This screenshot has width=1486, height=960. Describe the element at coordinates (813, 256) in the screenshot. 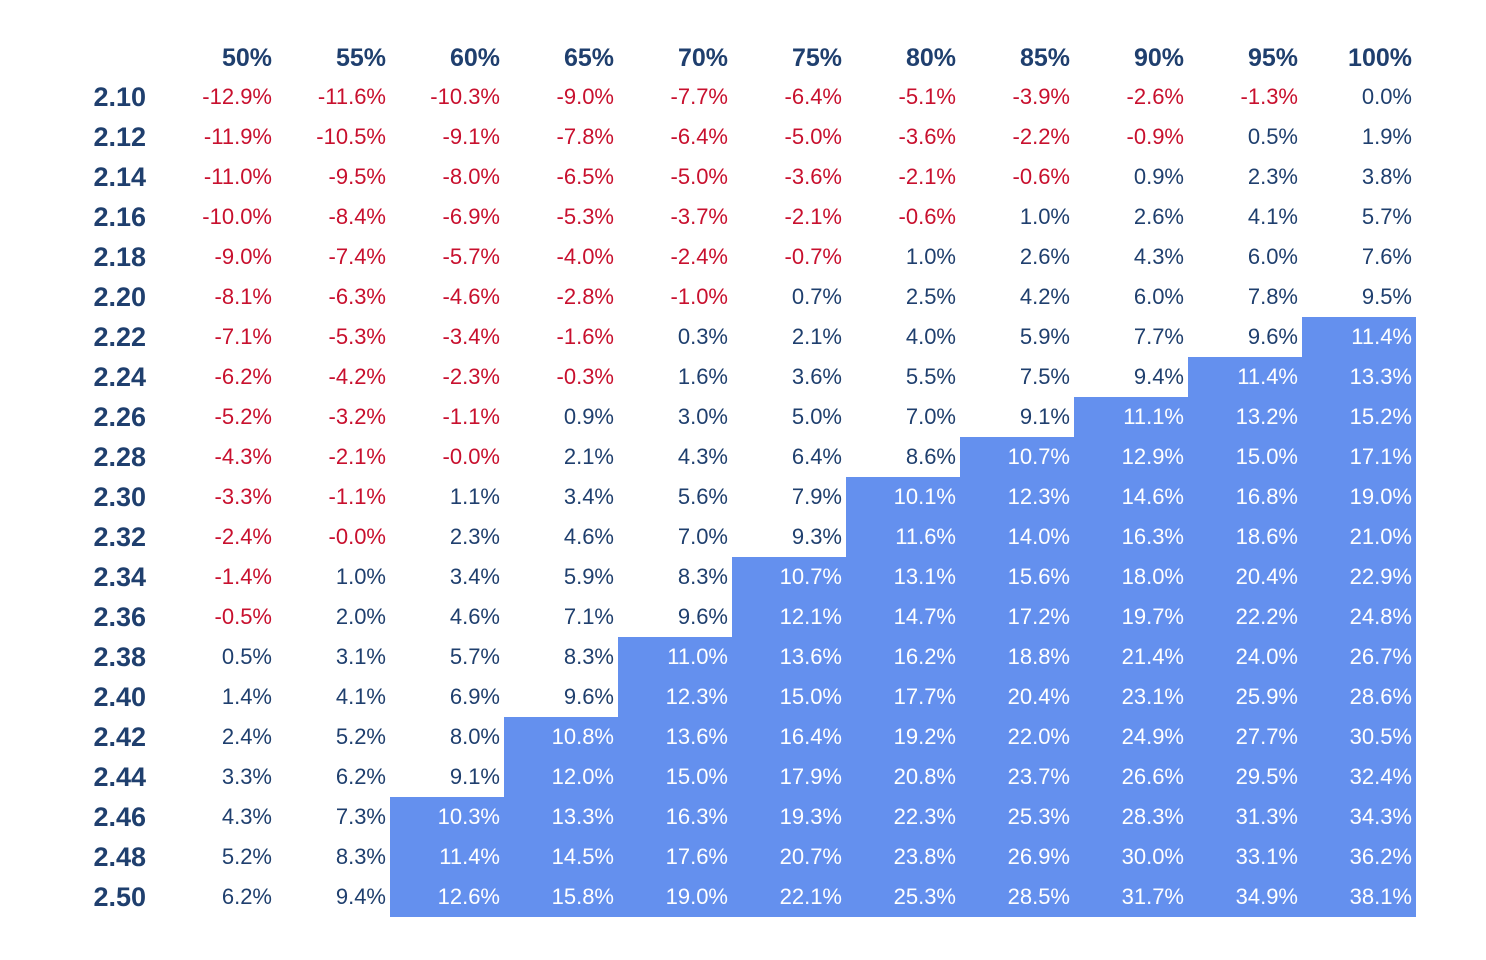

I see `table-cell: -0.7%` at that location.